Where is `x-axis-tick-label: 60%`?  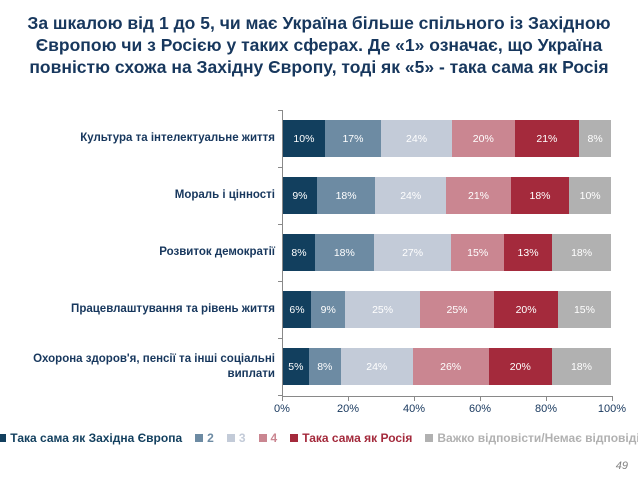 x-axis-tick-label: 60% is located at coordinates (480, 409).